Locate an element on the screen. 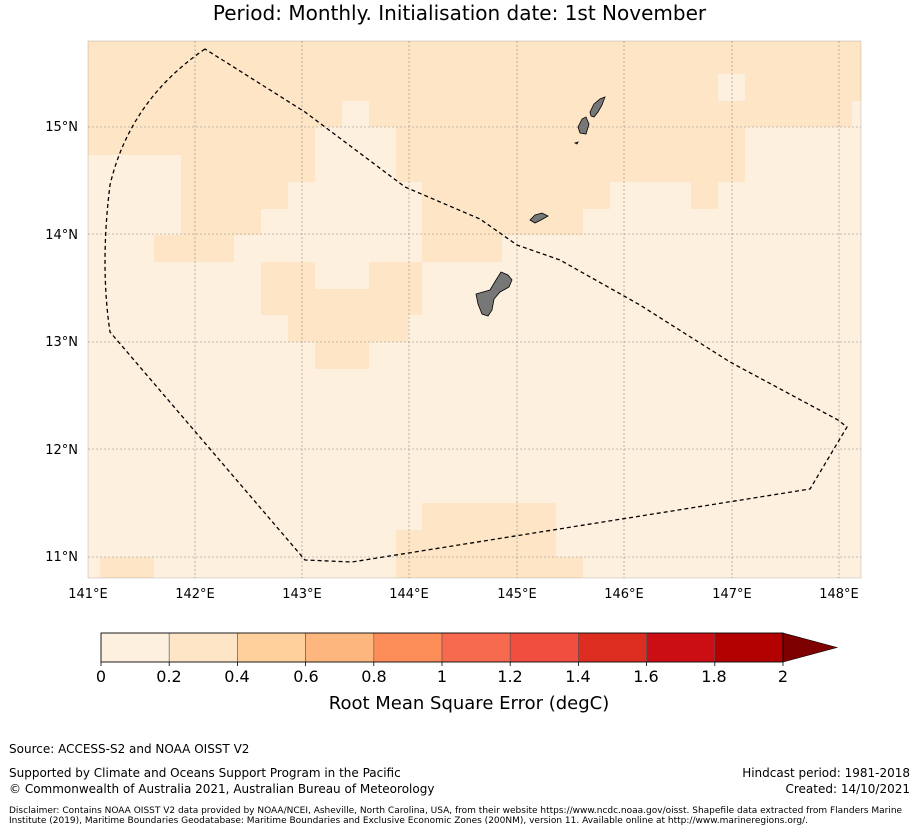 The image size is (919, 839). colorbar-tick: 0.2 is located at coordinates (168, 676).